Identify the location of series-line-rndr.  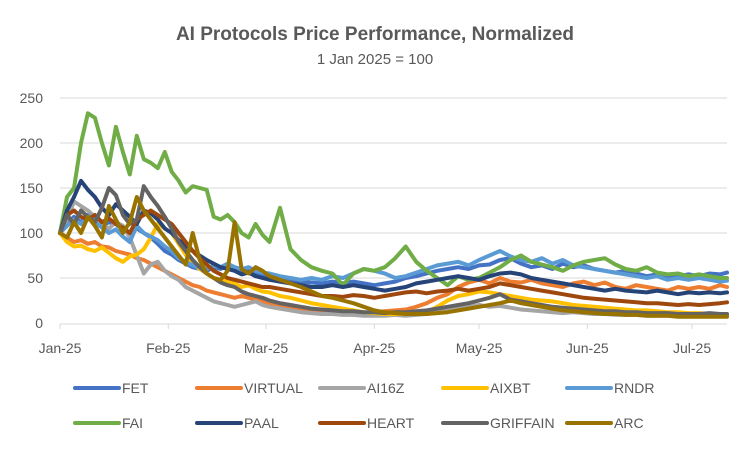
(393, 248).